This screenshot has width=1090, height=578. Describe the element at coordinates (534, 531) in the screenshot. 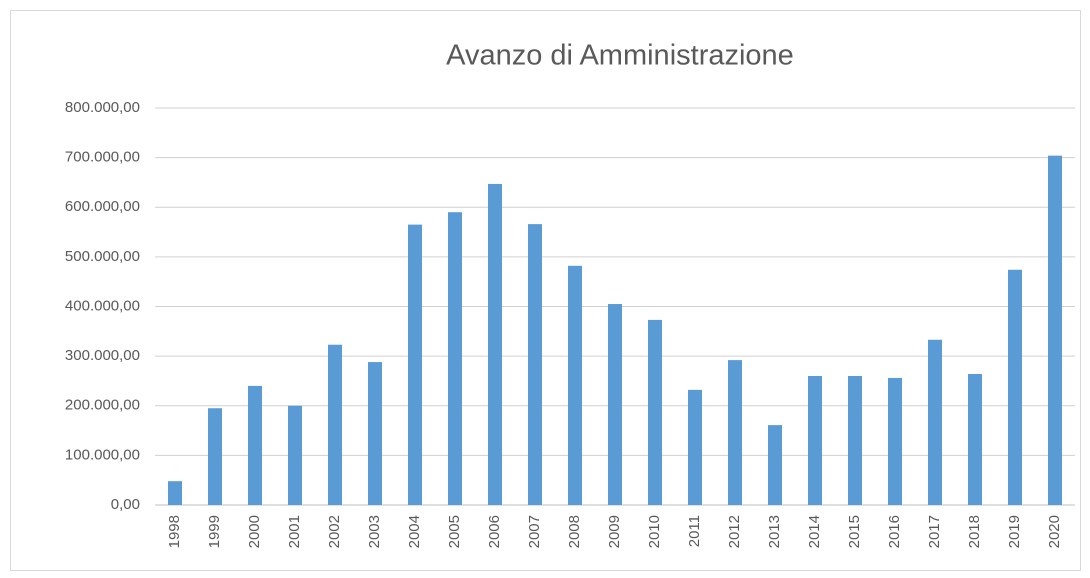

I see `x-tick-label: 2007` at that location.